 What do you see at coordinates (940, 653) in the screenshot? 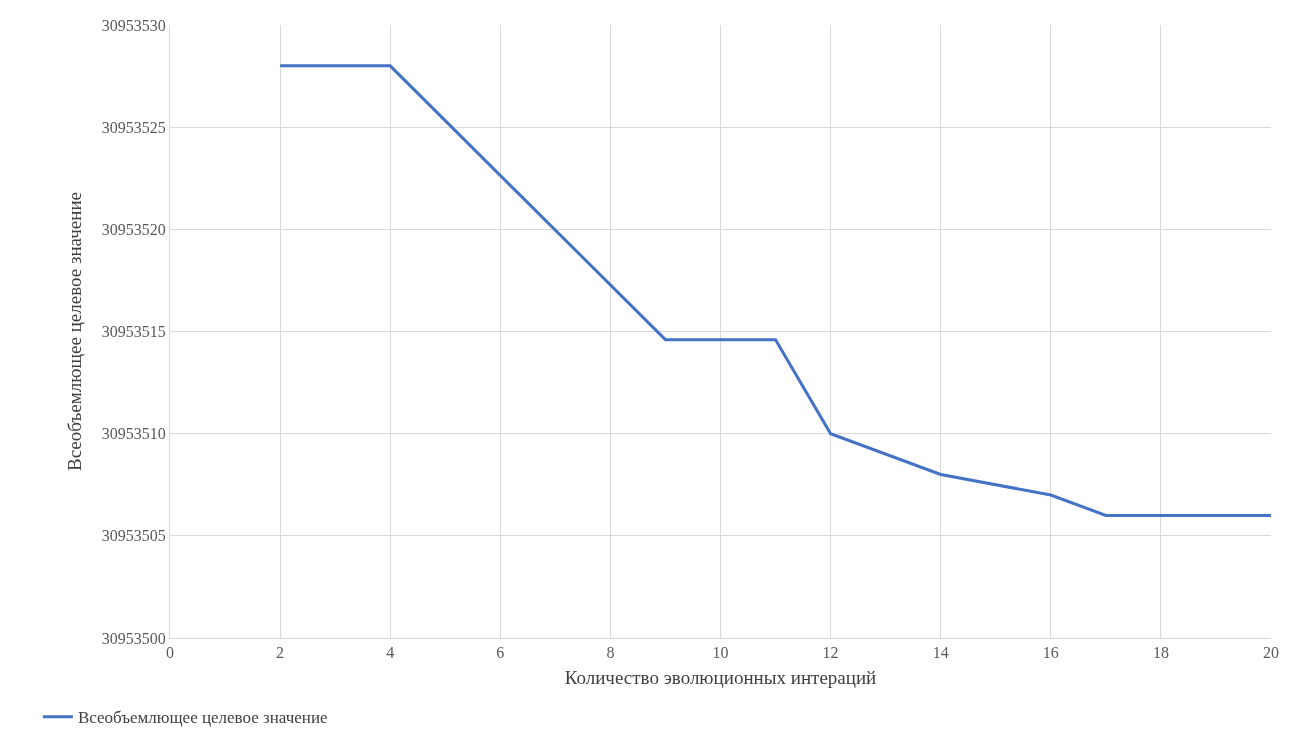
I see `x-tick-label: 14` at bounding box center [940, 653].